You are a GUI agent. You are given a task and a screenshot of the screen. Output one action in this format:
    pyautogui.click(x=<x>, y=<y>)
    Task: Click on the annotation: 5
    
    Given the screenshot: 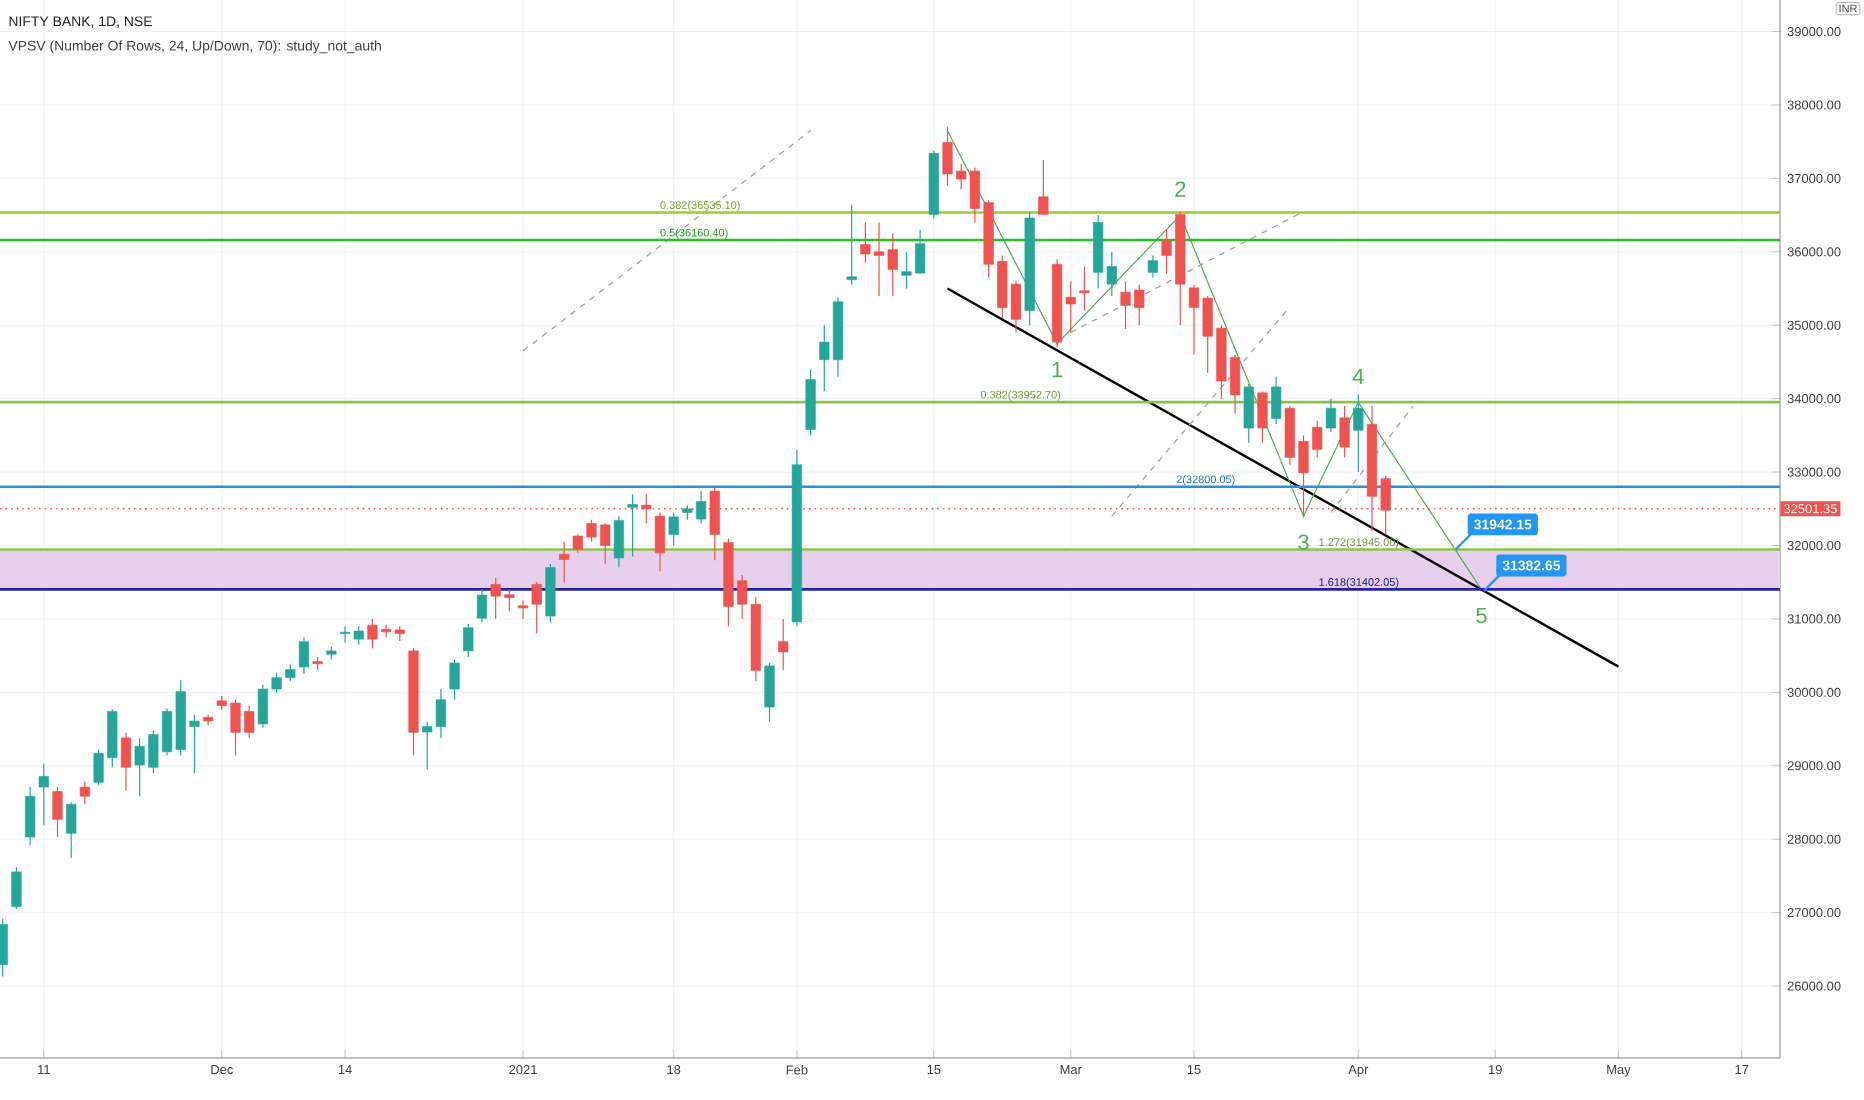 What is the action you would take?
    pyautogui.click(x=1481, y=615)
    